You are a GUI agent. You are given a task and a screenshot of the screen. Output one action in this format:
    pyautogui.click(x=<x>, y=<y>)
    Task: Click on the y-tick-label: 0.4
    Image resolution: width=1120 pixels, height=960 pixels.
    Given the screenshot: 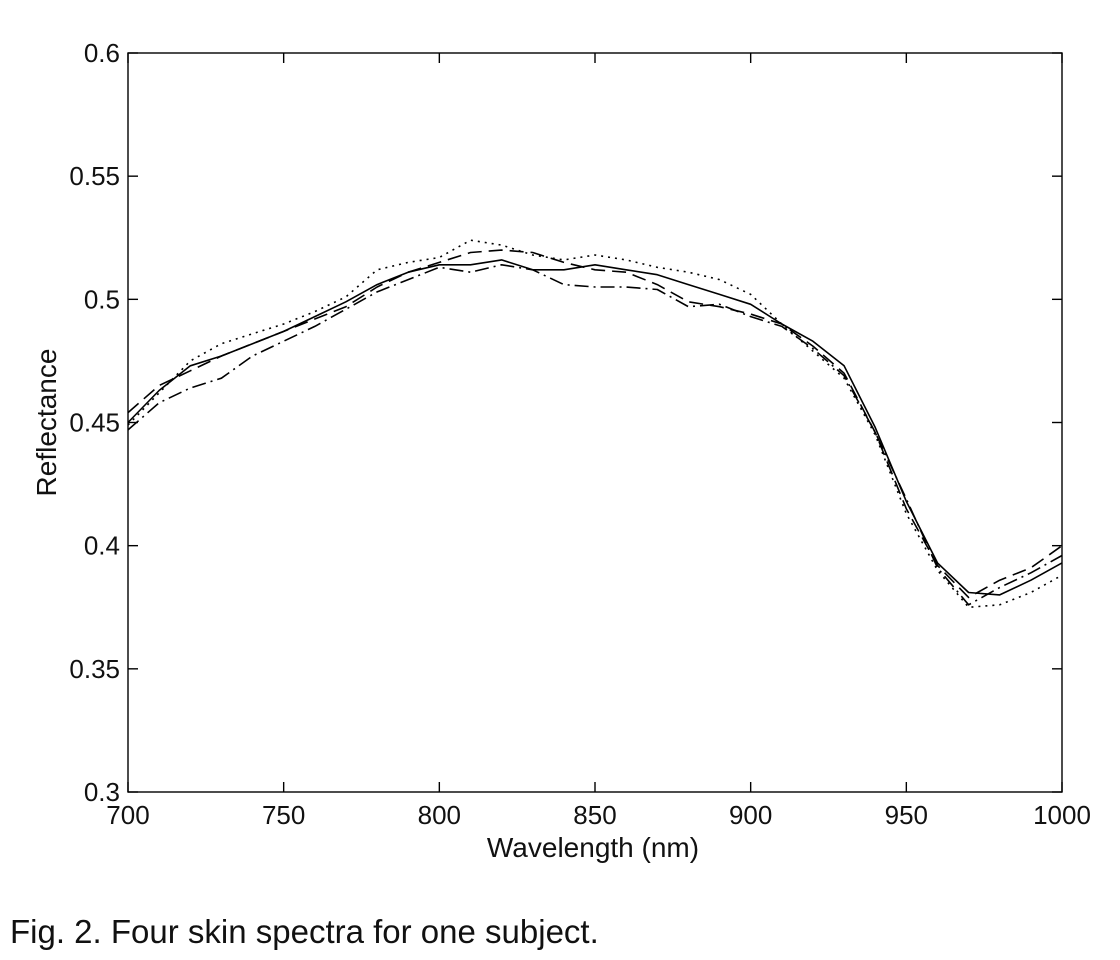 What is the action you would take?
    pyautogui.click(x=102, y=546)
    